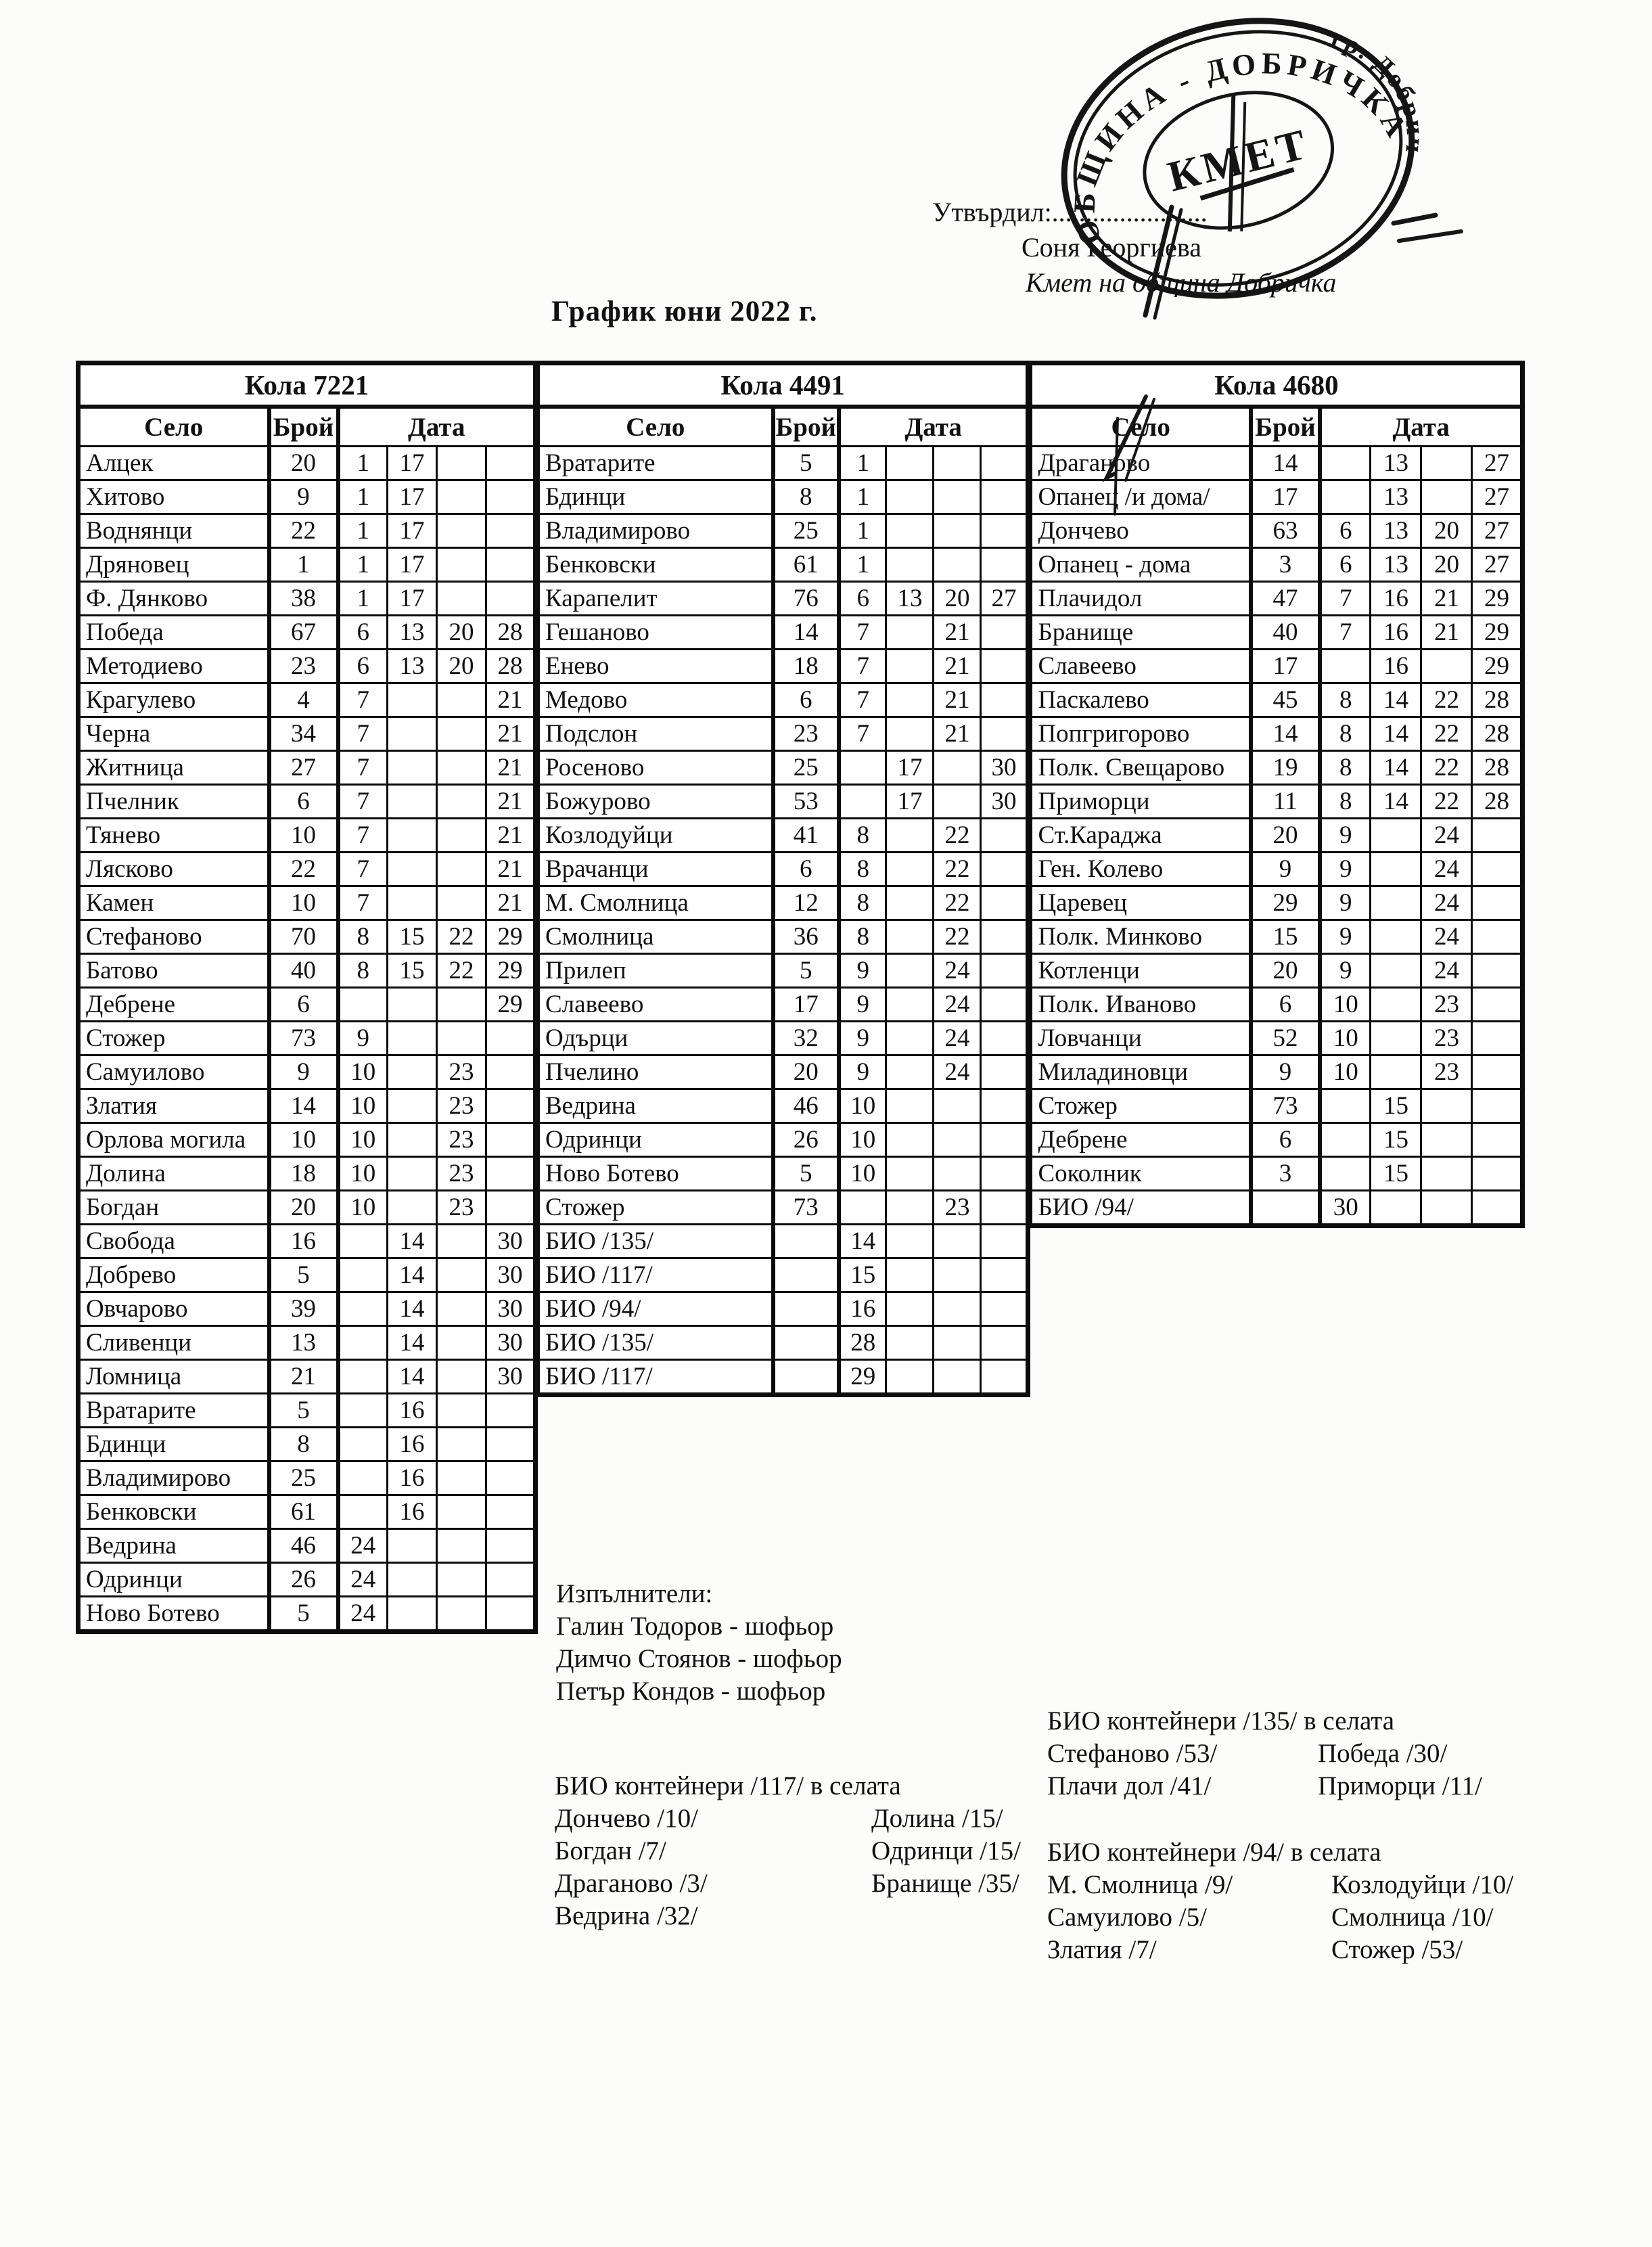 This screenshot has height=2247, width=1652. What do you see at coordinates (173, 1106) in the screenshot?
I see `village-cell: Златия` at bounding box center [173, 1106].